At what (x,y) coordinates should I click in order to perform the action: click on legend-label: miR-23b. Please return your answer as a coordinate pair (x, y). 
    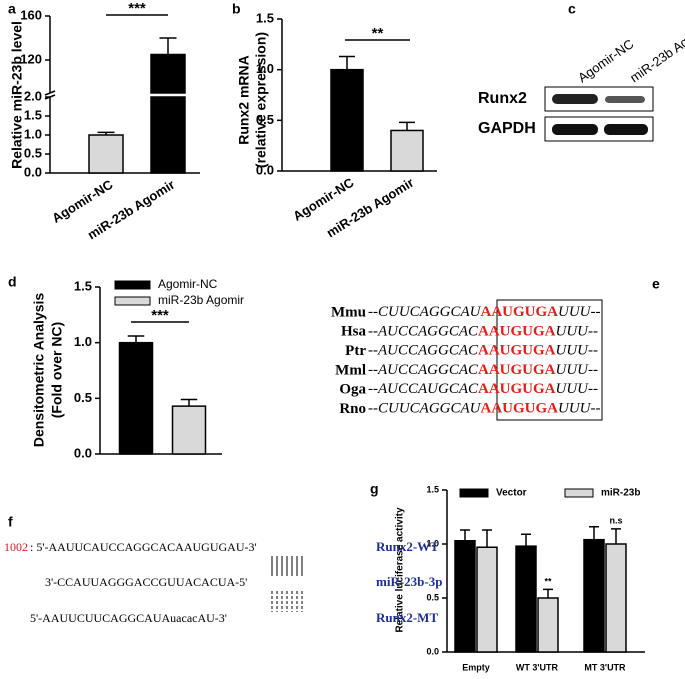
    Looking at the image, I should click on (620, 493).